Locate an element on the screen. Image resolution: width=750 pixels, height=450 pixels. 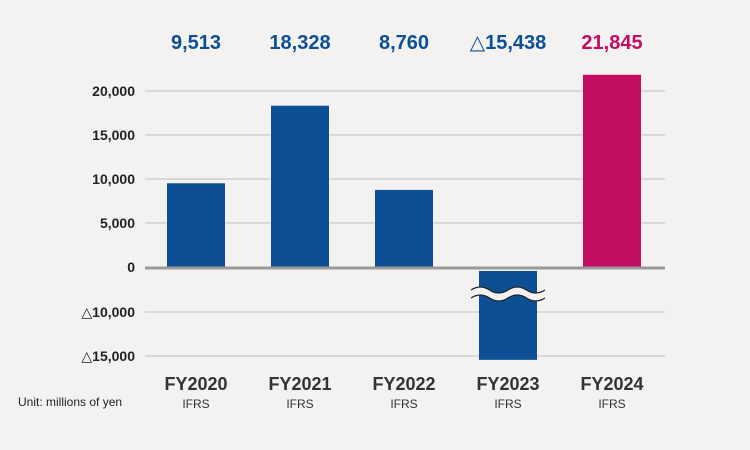
y-tick-label: △10,000 is located at coordinates (108, 312).